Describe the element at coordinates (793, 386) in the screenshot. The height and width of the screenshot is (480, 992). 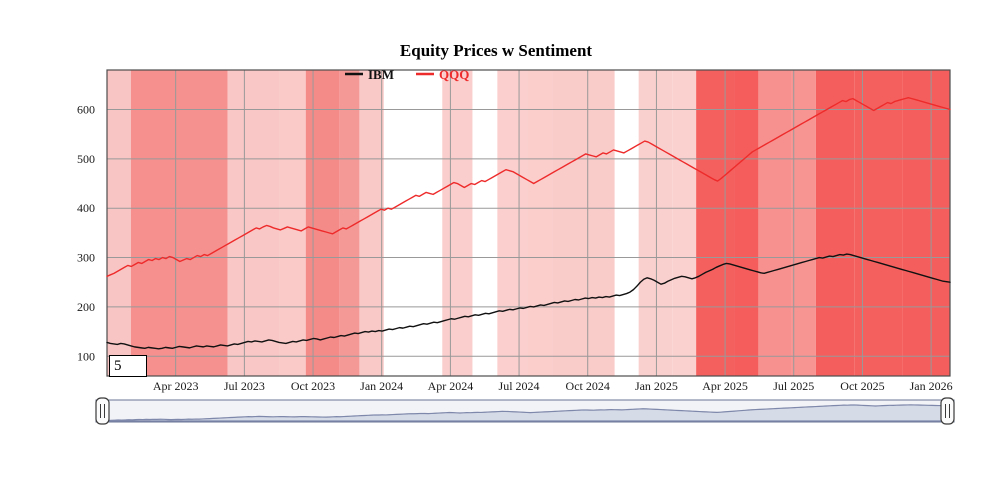
I see `x-tick-label: Jul 2025` at that location.